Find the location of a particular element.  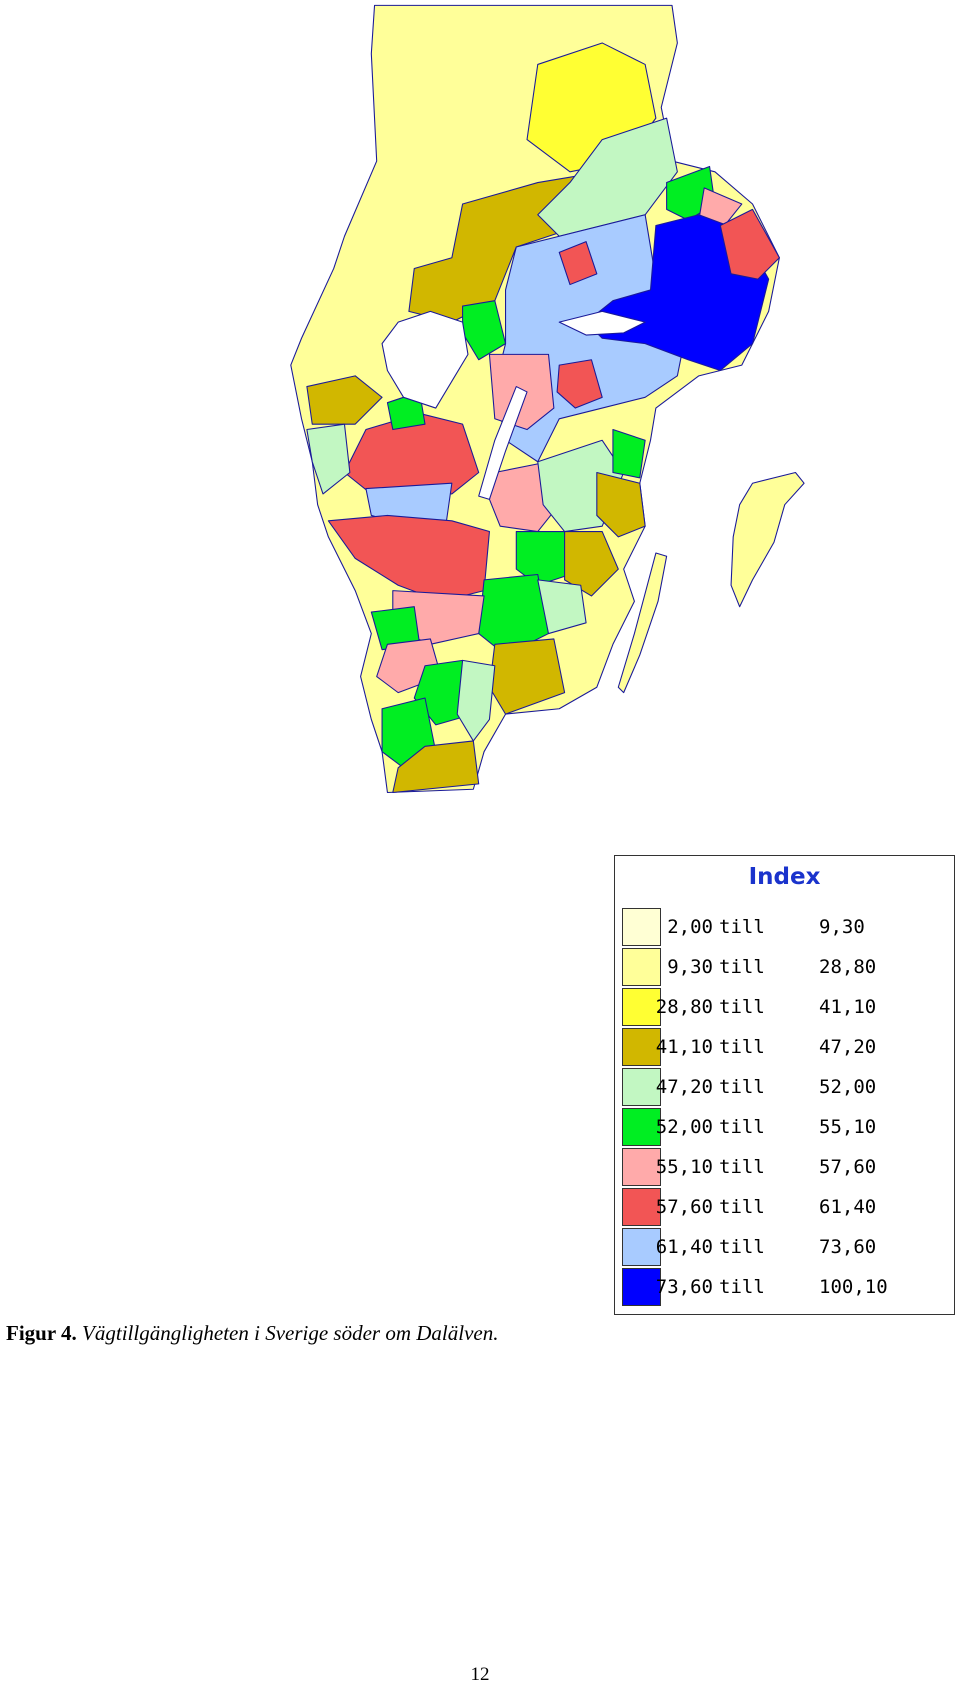

legend-row: 57,60 till 61,40 is located at coordinates (784, 1208).